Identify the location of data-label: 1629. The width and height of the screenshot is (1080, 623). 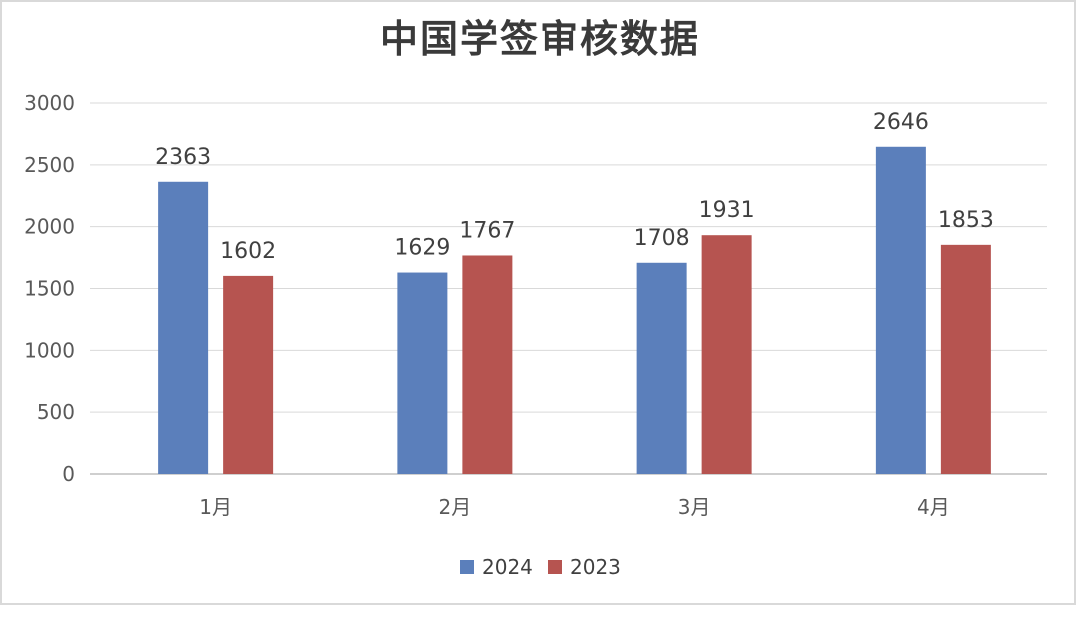
(422, 248).